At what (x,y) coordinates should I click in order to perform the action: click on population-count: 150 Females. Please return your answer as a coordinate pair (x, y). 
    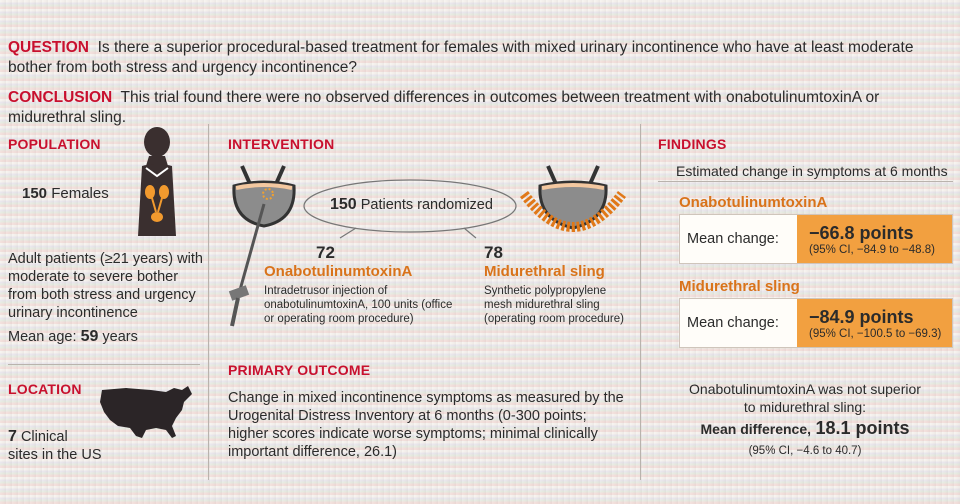
    Looking at the image, I should click on (65, 193).